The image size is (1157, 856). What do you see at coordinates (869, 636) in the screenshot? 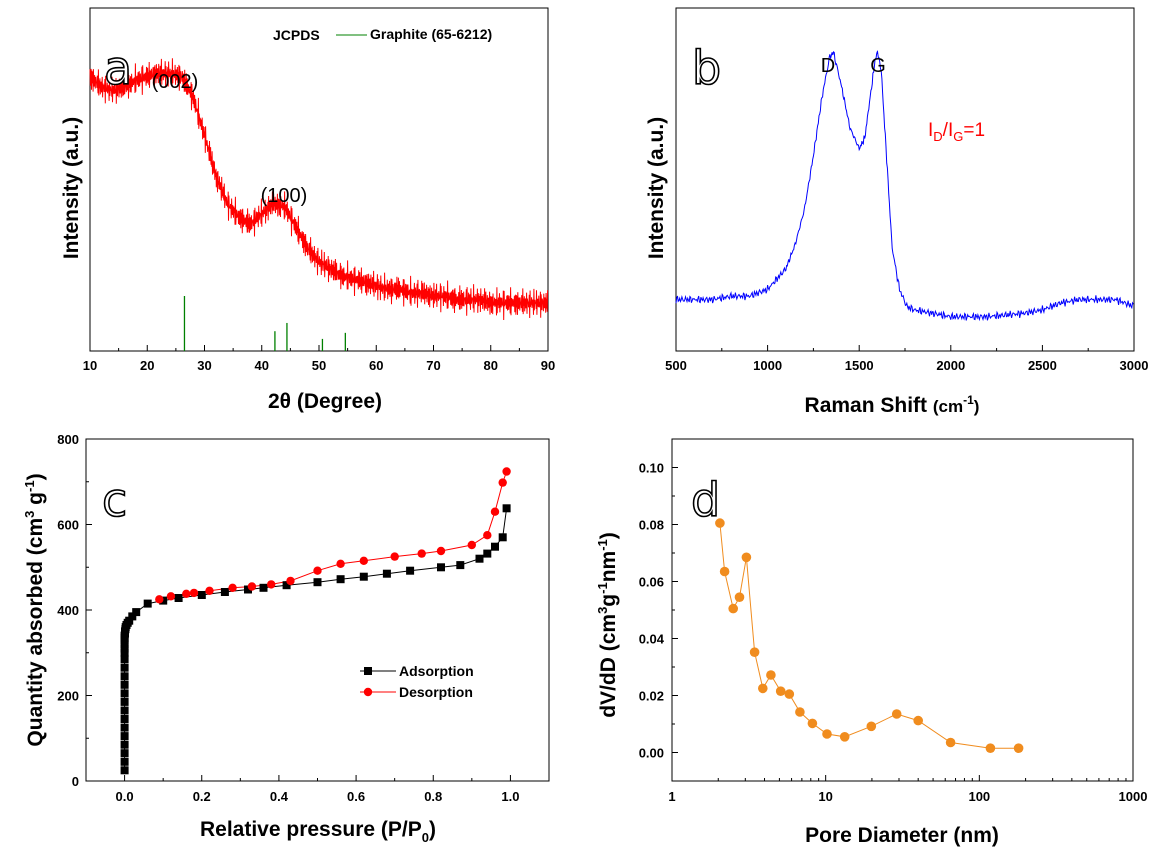
I see `panel-d-series-line` at bounding box center [869, 636].